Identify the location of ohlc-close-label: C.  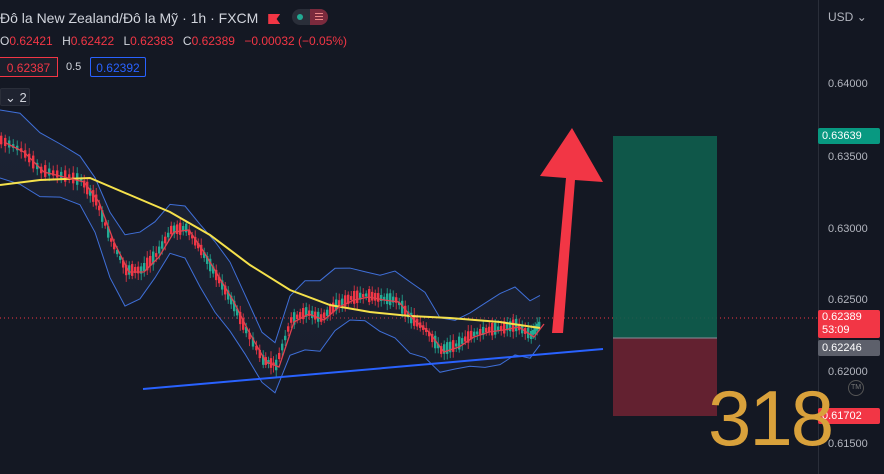
(187, 41).